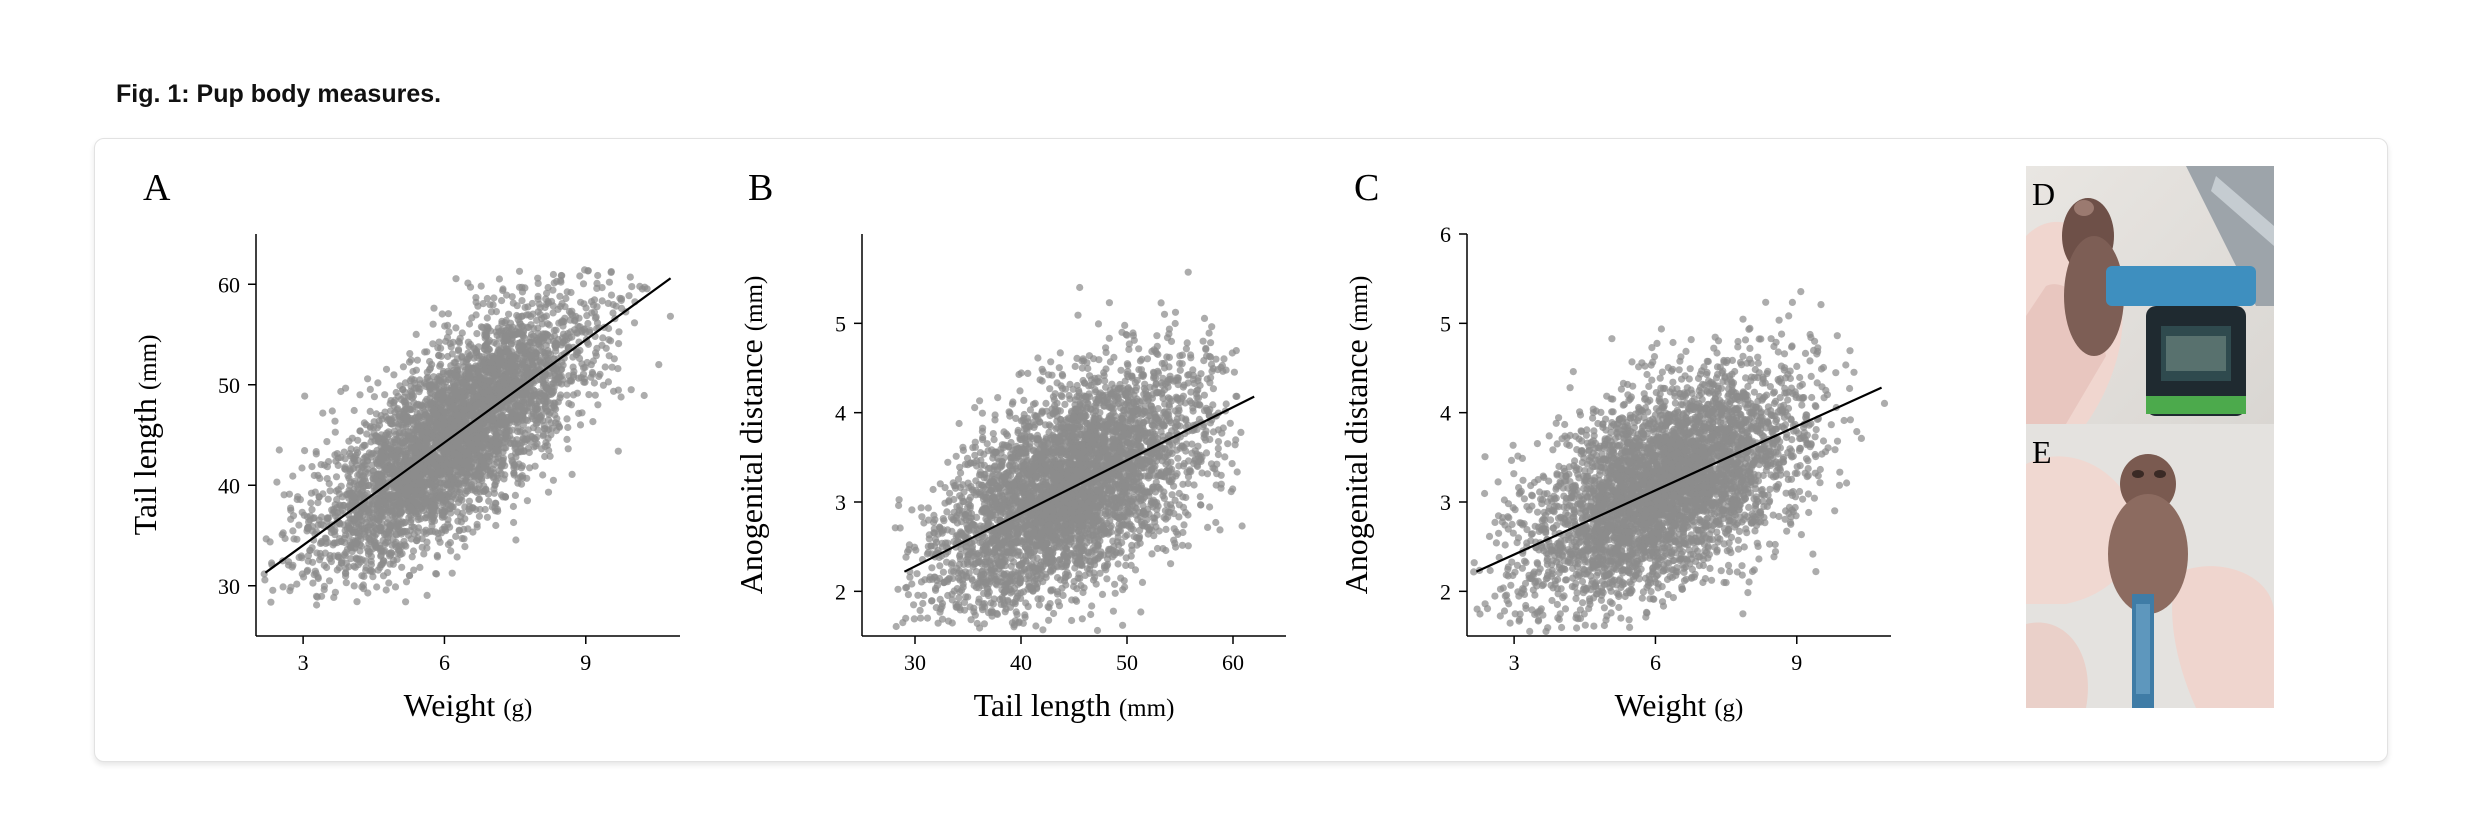 This screenshot has width=2480, height=820. What do you see at coordinates (229, 586) in the screenshot?
I see `y-tick-label: 30` at bounding box center [229, 586].